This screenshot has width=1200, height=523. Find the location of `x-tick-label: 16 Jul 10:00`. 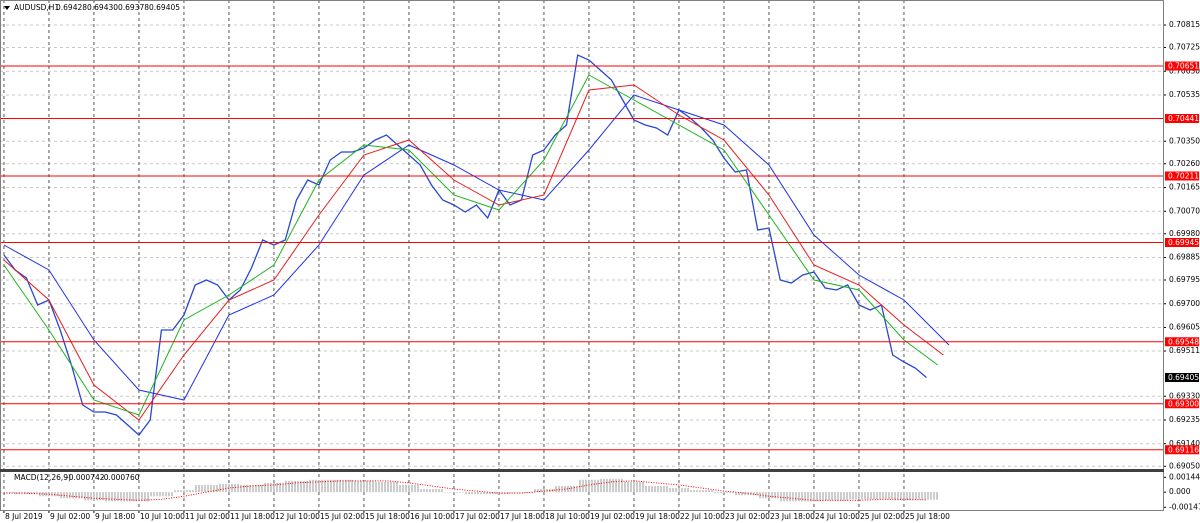

x-tick-label: 16 Jul 10:00 is located at coordinates (432, 516).